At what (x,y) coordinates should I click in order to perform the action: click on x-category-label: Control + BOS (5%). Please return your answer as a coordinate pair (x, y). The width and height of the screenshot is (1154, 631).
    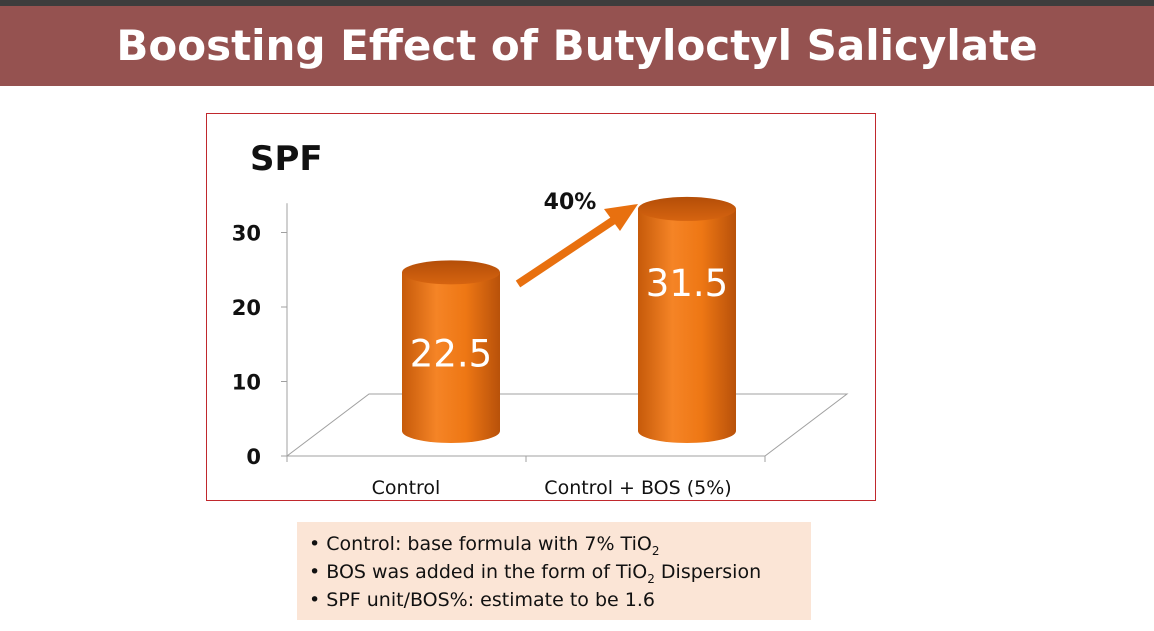
    Looking at the image, I should click on (637, 488).